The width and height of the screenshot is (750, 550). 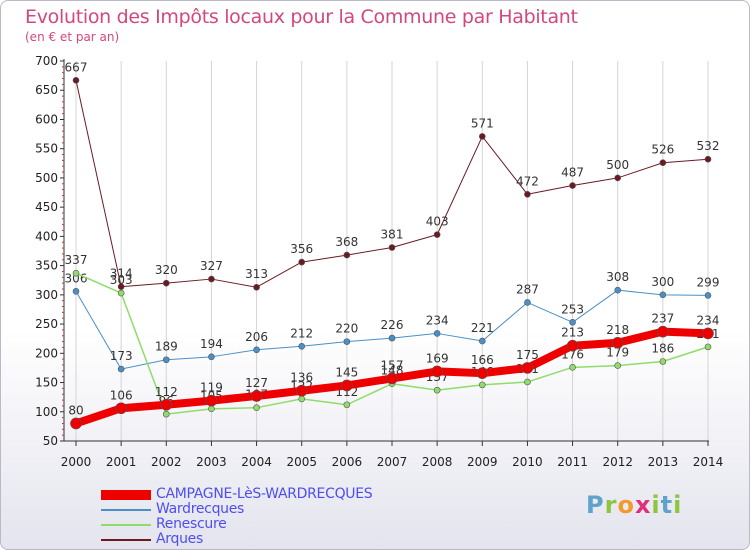 I want to click on data-label: 80, so click(x=75, y=410).